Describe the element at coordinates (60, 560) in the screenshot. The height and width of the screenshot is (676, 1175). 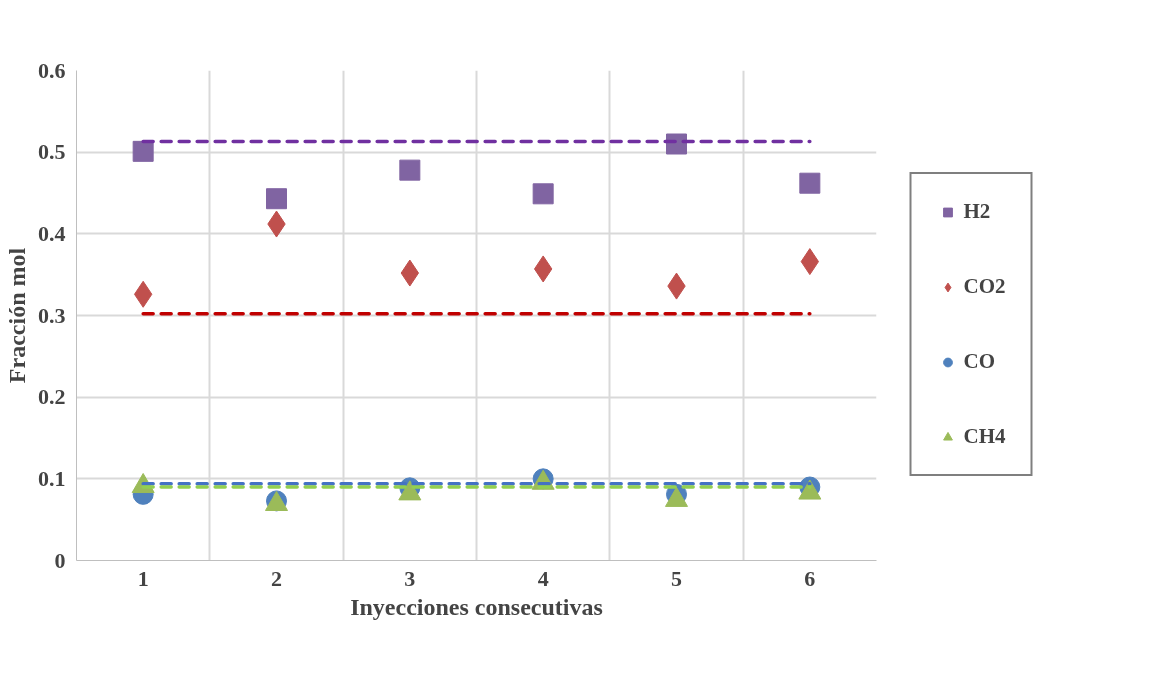
I see `y-tick-label: 0` at that location.